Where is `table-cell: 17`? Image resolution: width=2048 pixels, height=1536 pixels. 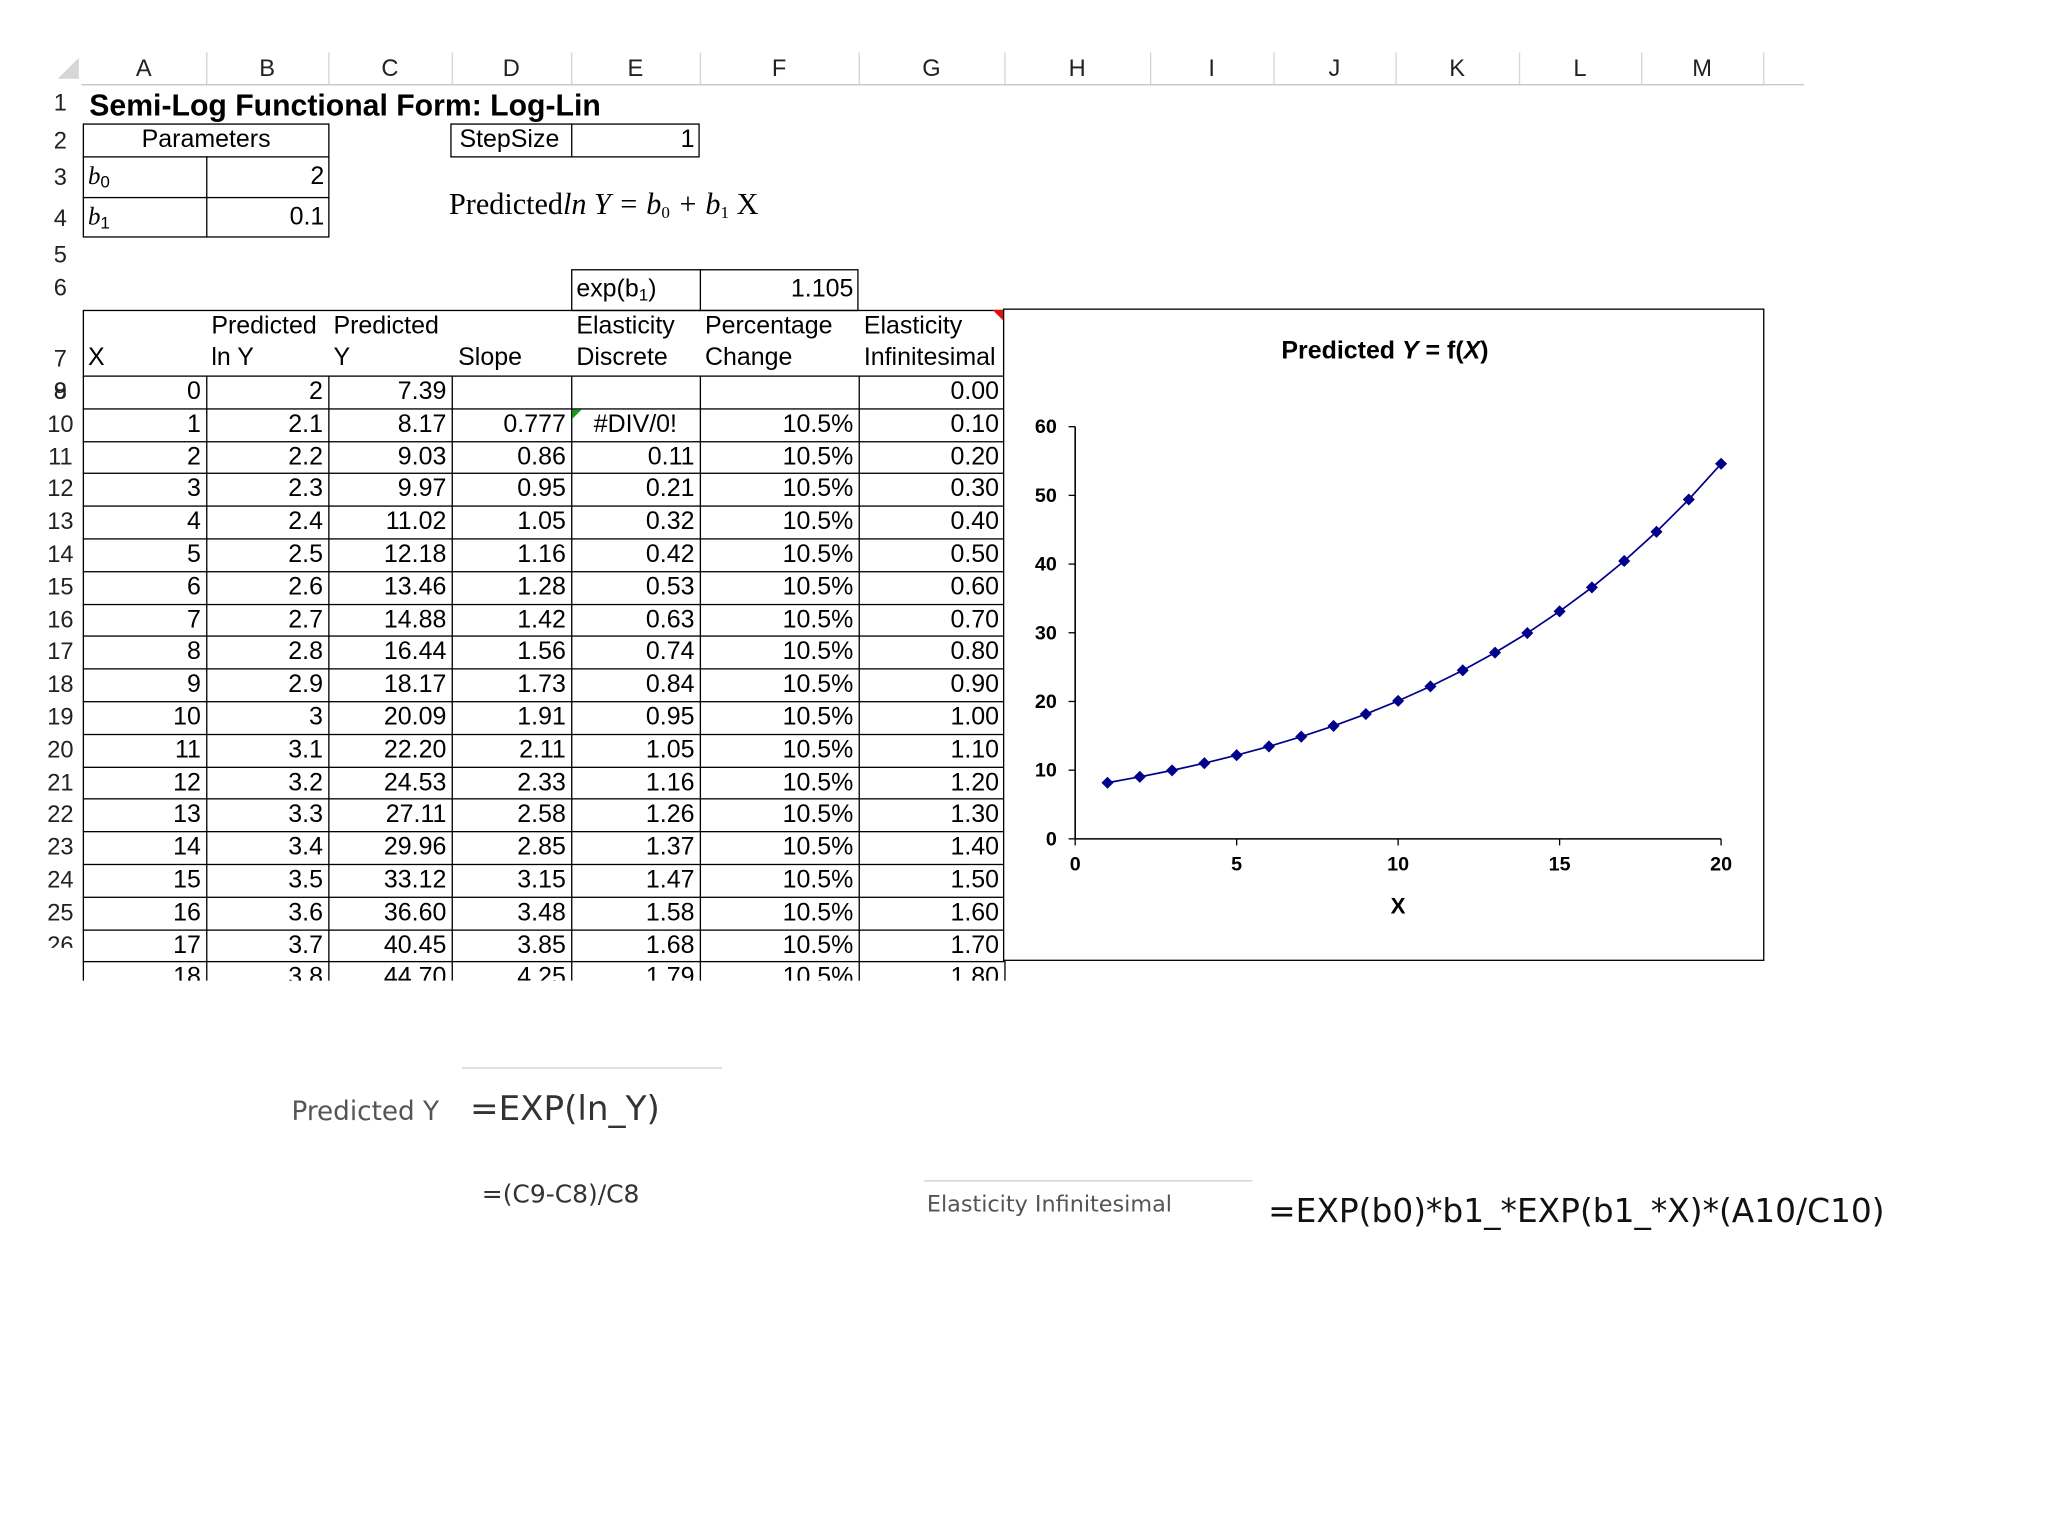
table-cell: 17 is located at coordinates (187, 945).